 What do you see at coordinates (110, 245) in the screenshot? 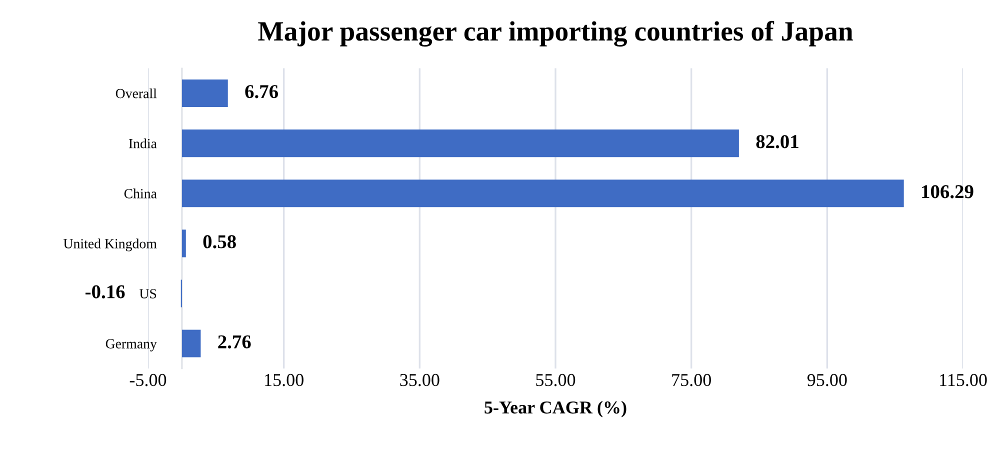
I see `y-tick-label: United Kingdom` at bounding box center [110, 245].